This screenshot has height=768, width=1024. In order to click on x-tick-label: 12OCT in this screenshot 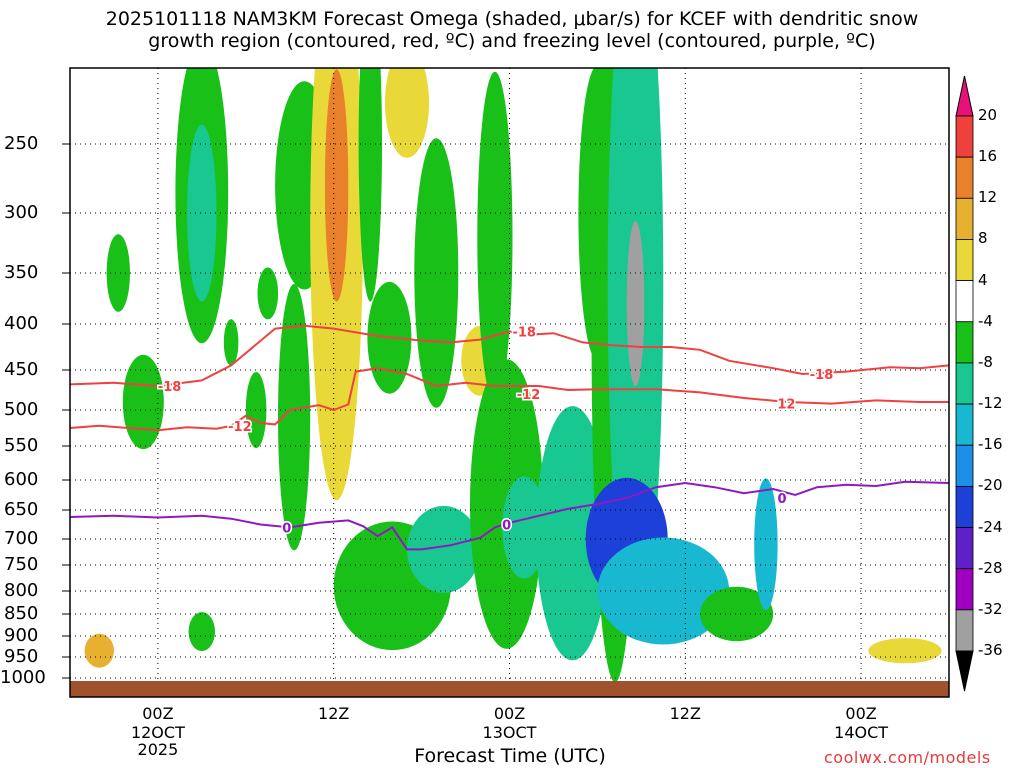, I will do `click(157, 732)`.